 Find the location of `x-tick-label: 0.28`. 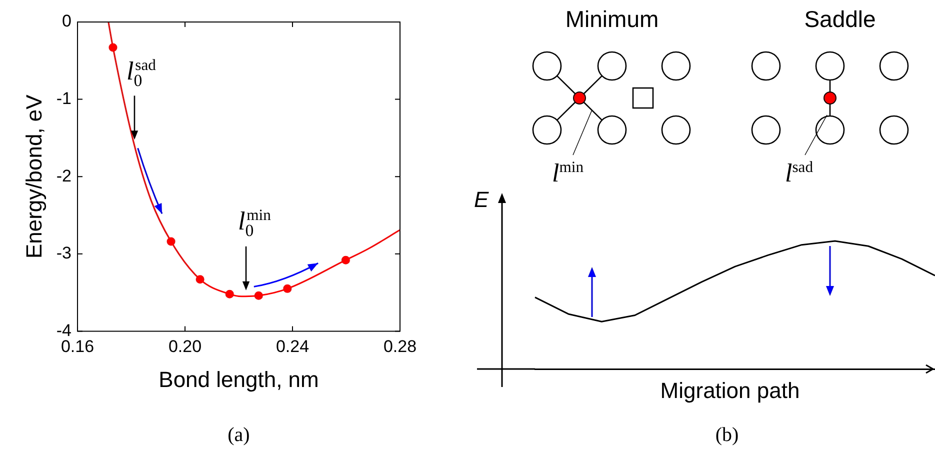

x-tick-label: 0.28 is located at coordinates (400, 346).